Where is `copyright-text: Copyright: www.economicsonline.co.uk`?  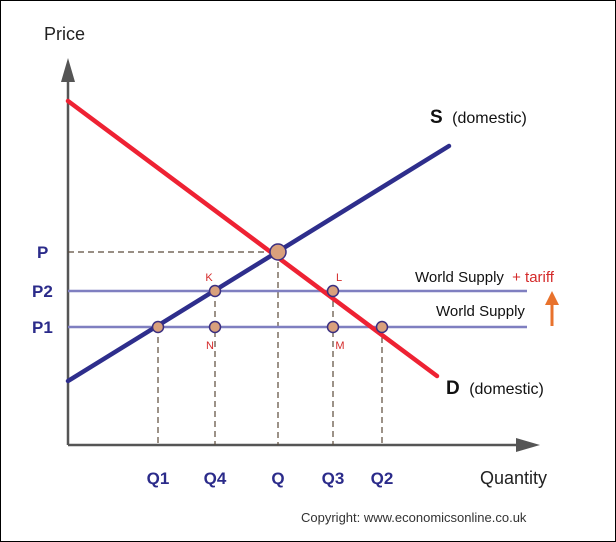
copyright-text: Copyright: www.economicsonline.co.uk is located at coordinates (414, 517).